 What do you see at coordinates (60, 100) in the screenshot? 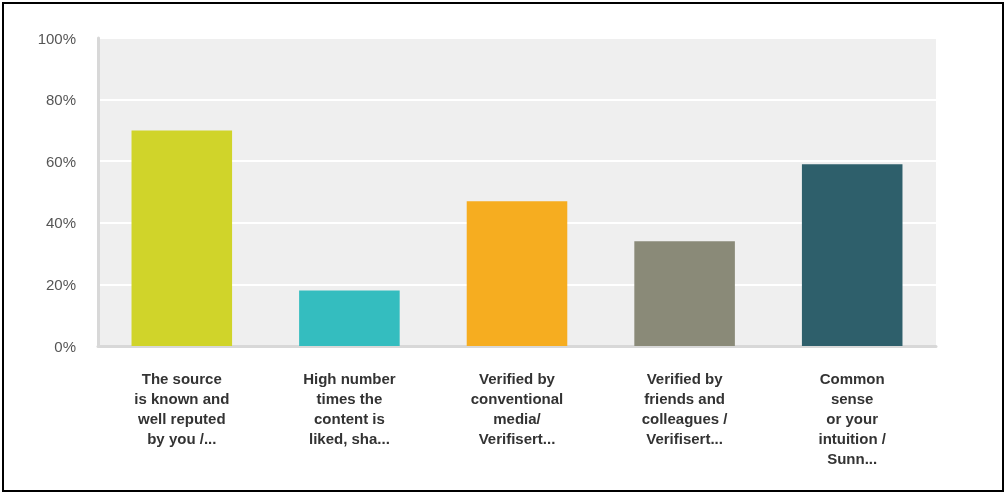
I see `y-tick-label: 80%` at bounding box center [60, 100].